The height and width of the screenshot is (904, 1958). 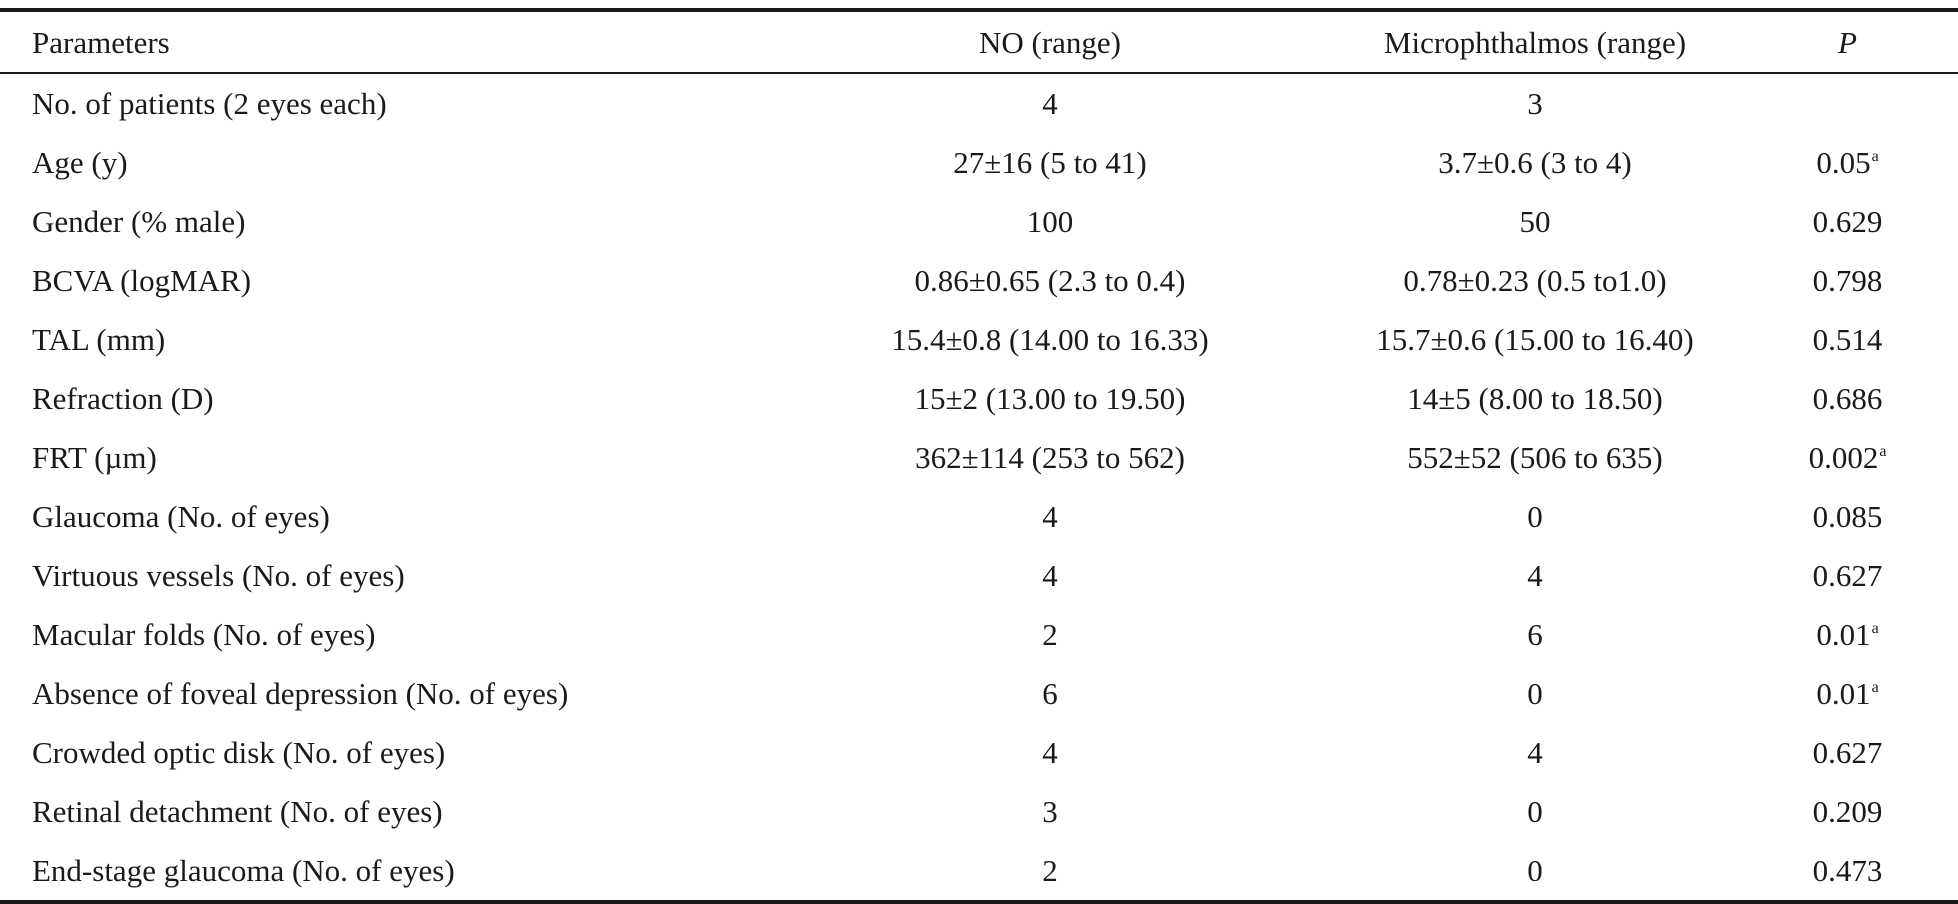 I want to click on cell-parameter-text: BCVA (logMAR), so click(x=142, y=280).